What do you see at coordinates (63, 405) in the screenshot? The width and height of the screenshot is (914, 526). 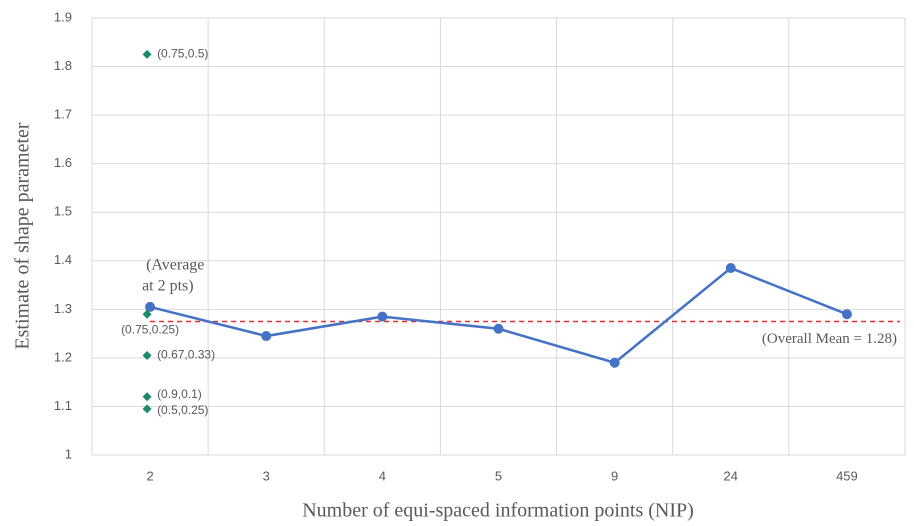 I see `y-tick-label: 1.1` at bounding box center [63, 405].